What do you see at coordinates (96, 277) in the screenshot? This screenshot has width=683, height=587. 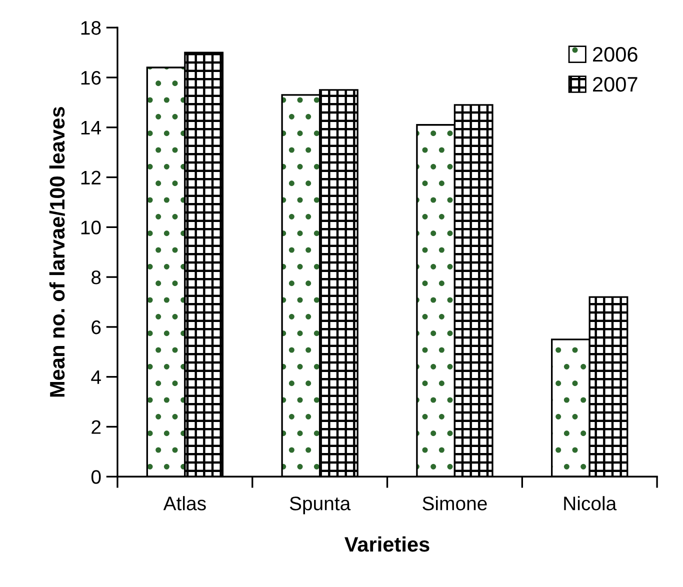 I see `y-tick-label: 8` at bounding box center [96, 277].